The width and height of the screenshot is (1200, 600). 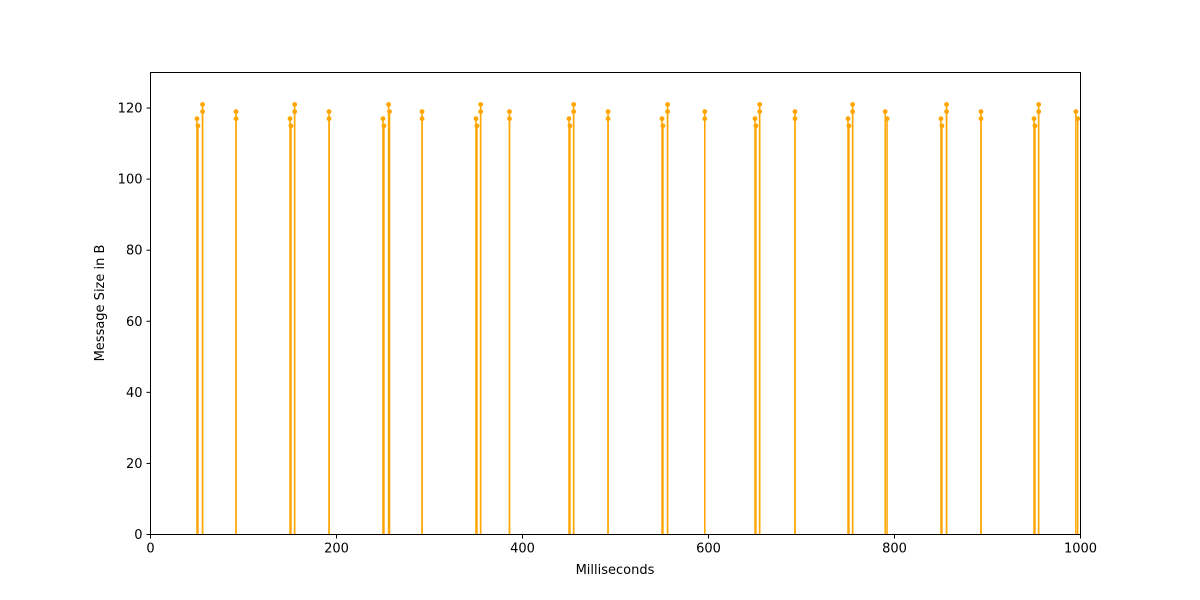 I want to click on y-tick-label: 100, so click(x=130, y=180).